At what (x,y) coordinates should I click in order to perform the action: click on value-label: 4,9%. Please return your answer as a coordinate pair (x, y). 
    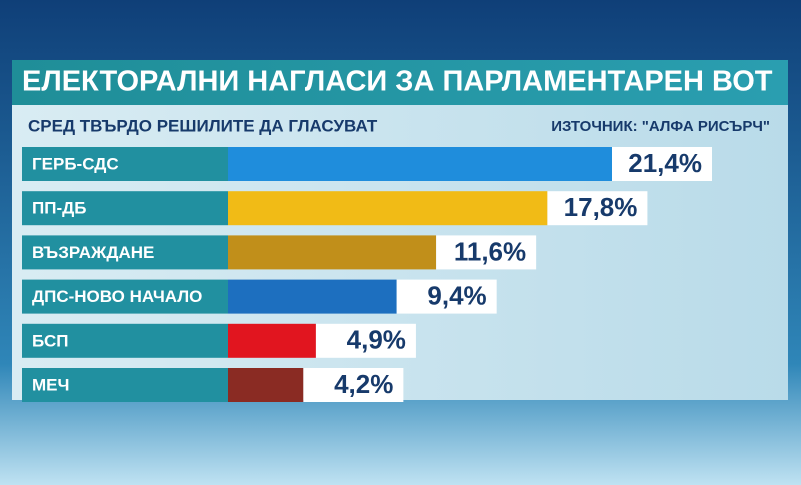
    Looking at the image, I should click on (376, 340).